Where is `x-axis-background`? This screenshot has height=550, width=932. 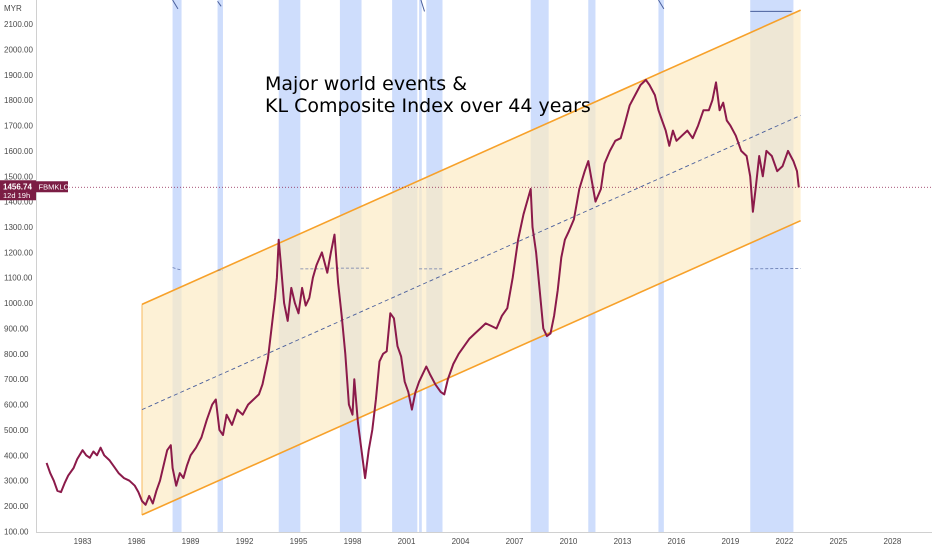 x-axis-background is located at coordinates (484, 541).